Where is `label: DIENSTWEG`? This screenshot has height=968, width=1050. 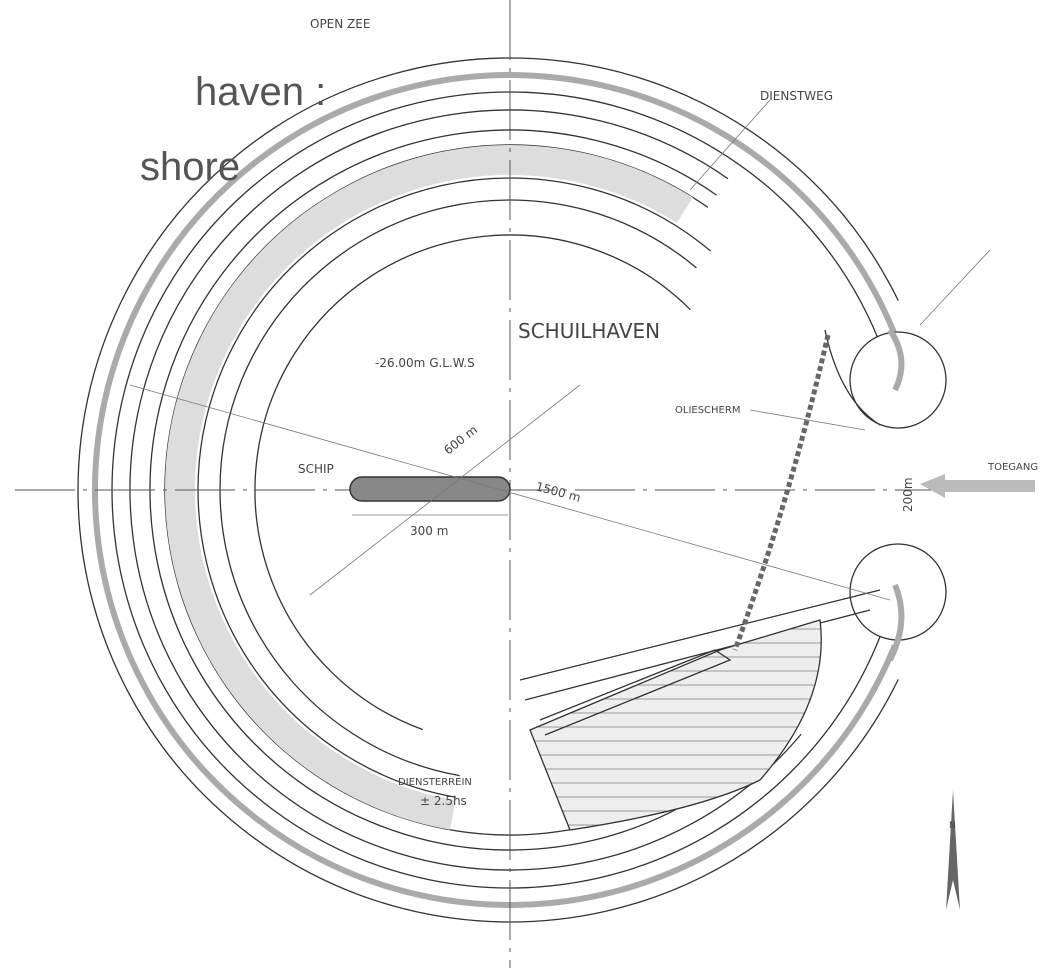 label: DIENSTWEG is located at coordinates (796, 96).